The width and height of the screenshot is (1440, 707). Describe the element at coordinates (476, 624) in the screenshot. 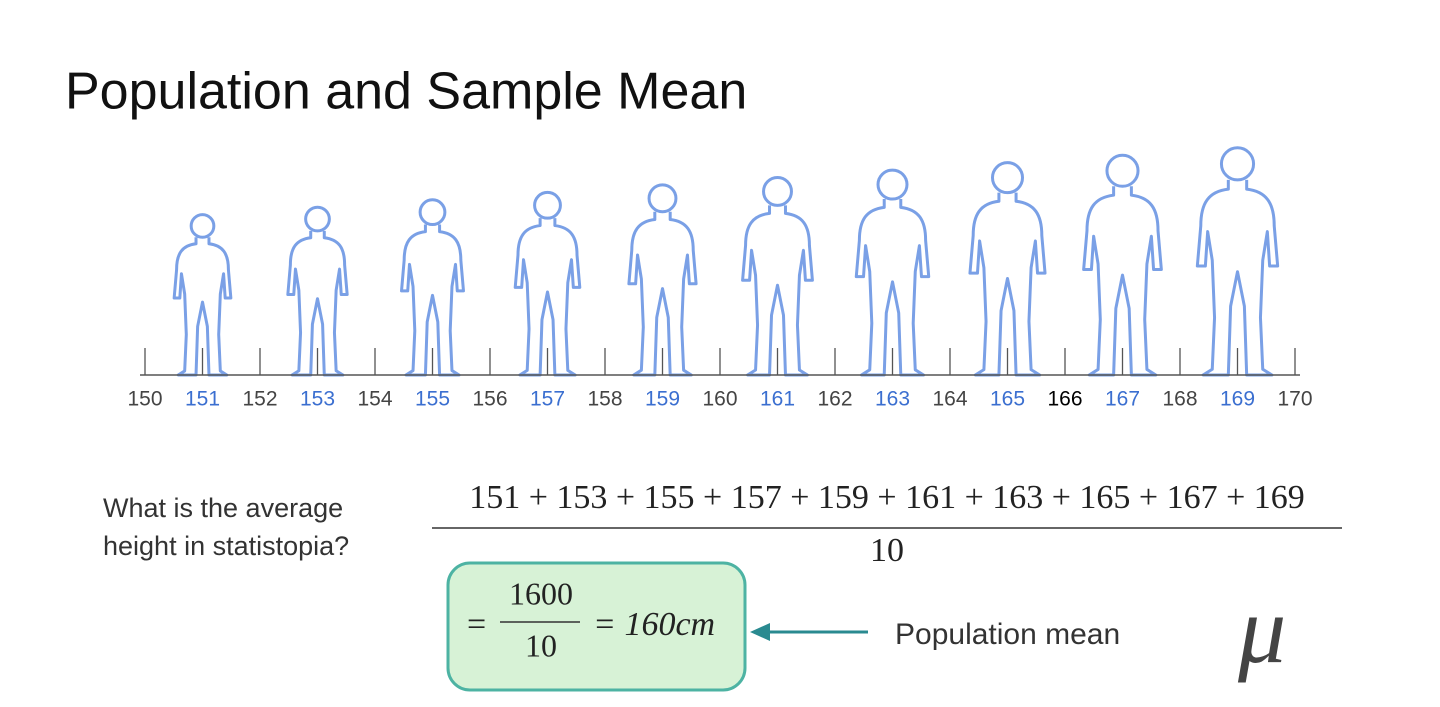

I see `equals: =` at that location.